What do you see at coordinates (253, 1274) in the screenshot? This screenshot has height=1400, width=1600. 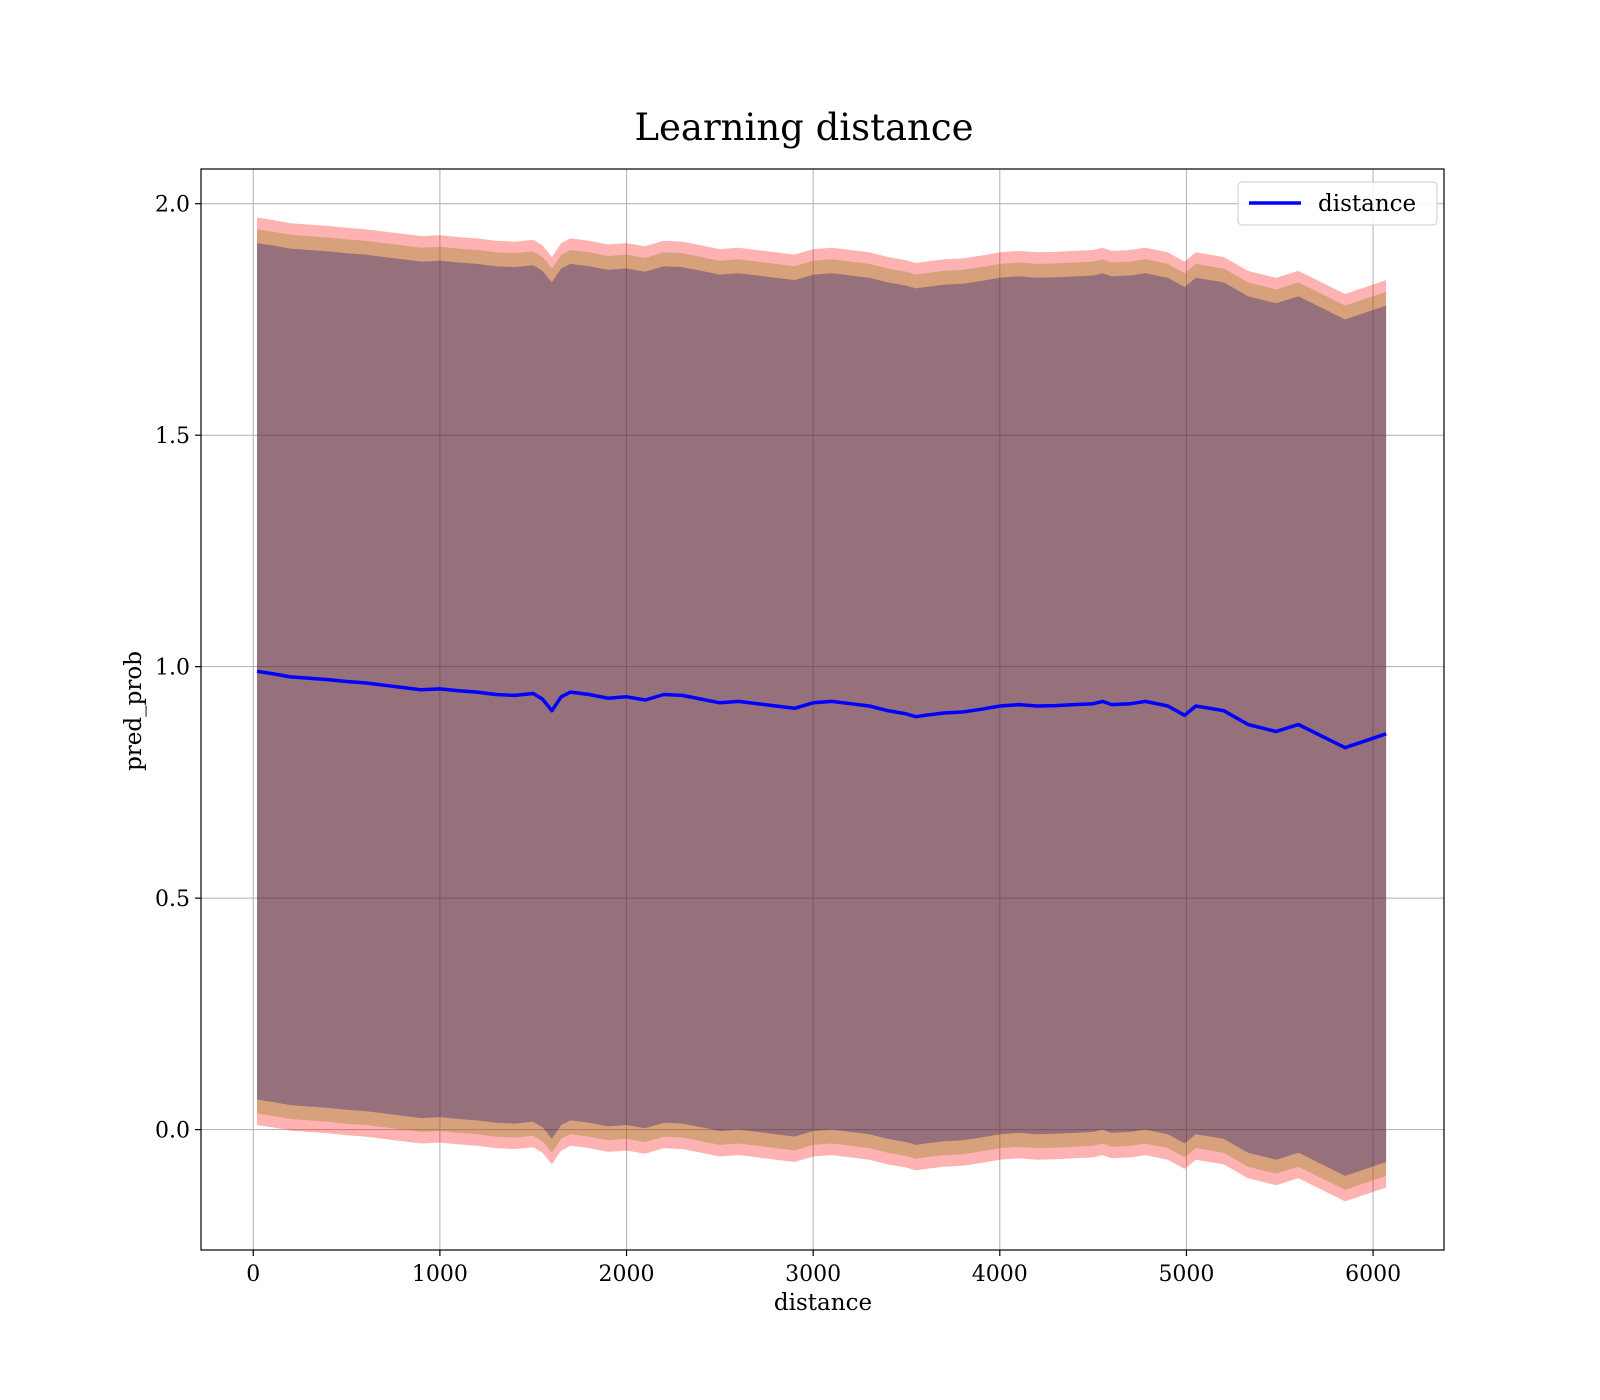 I see `x-tick-label: 0` at bounding box center [253, 1274].